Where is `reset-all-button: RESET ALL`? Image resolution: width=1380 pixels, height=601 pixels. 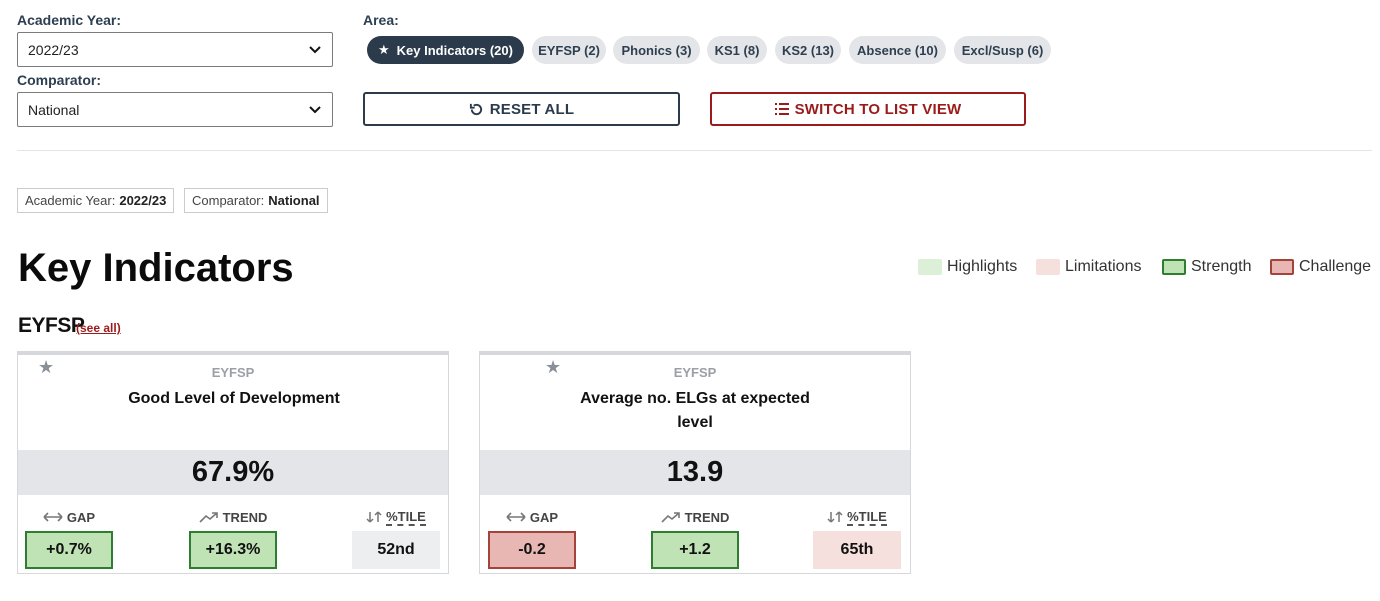
reset-all-button: RESET ALL is located at coordinates (521, 109).